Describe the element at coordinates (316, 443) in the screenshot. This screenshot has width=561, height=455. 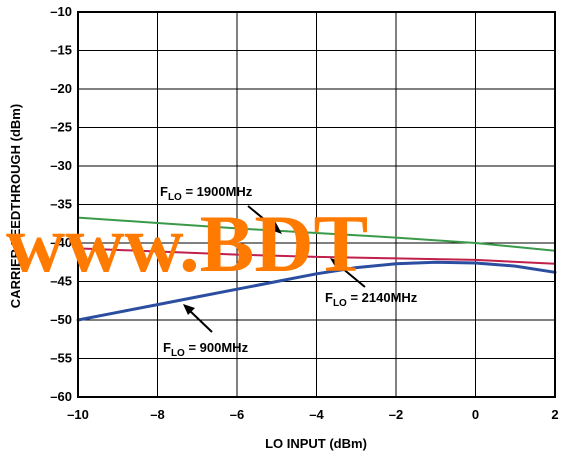
I see `x-axis-title: LO INPUT (dBm)` at that location.